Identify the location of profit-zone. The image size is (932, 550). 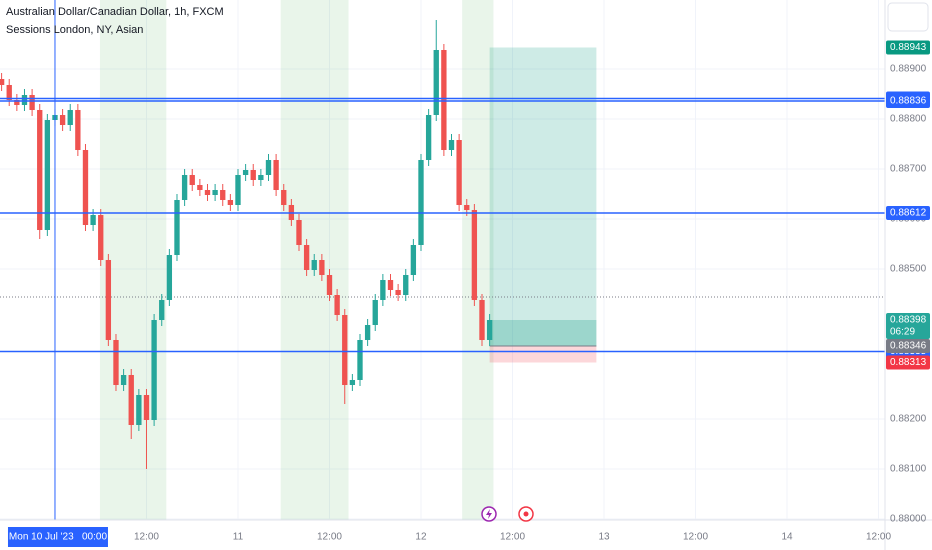
(543, 333).